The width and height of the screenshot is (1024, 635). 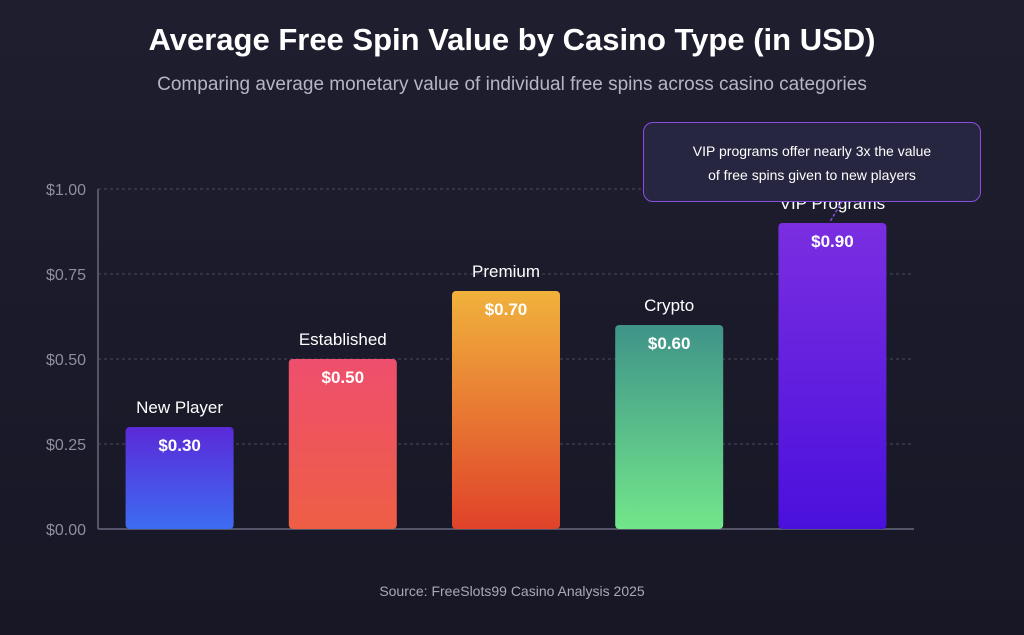 What do you see at coordinates (812, 175) in the screenshot?
I see `annotation-line-2: of free spins given to new players` at bounding box center [812, 175].